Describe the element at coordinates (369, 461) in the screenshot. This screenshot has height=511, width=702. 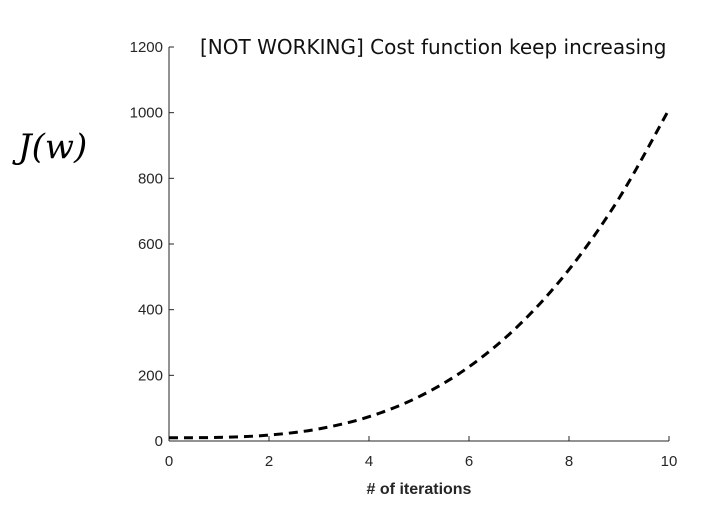
I see `x-tick-label: 4` at that location.